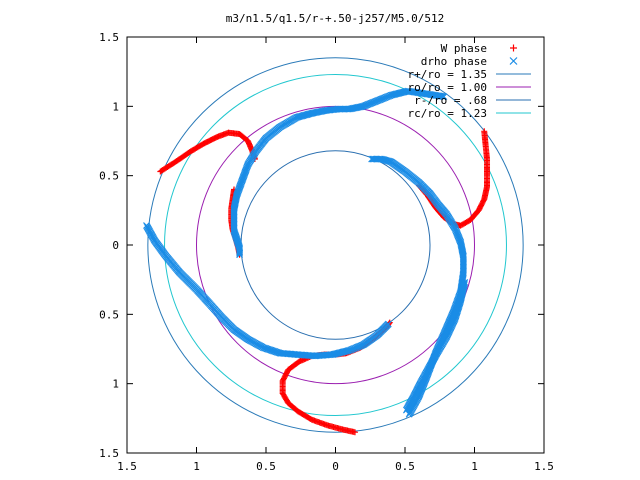 Image resolution: width=640 pixels, height=480 pixels. I want to click on legend-label: rc/ro = 1.23, so click(447, 113).